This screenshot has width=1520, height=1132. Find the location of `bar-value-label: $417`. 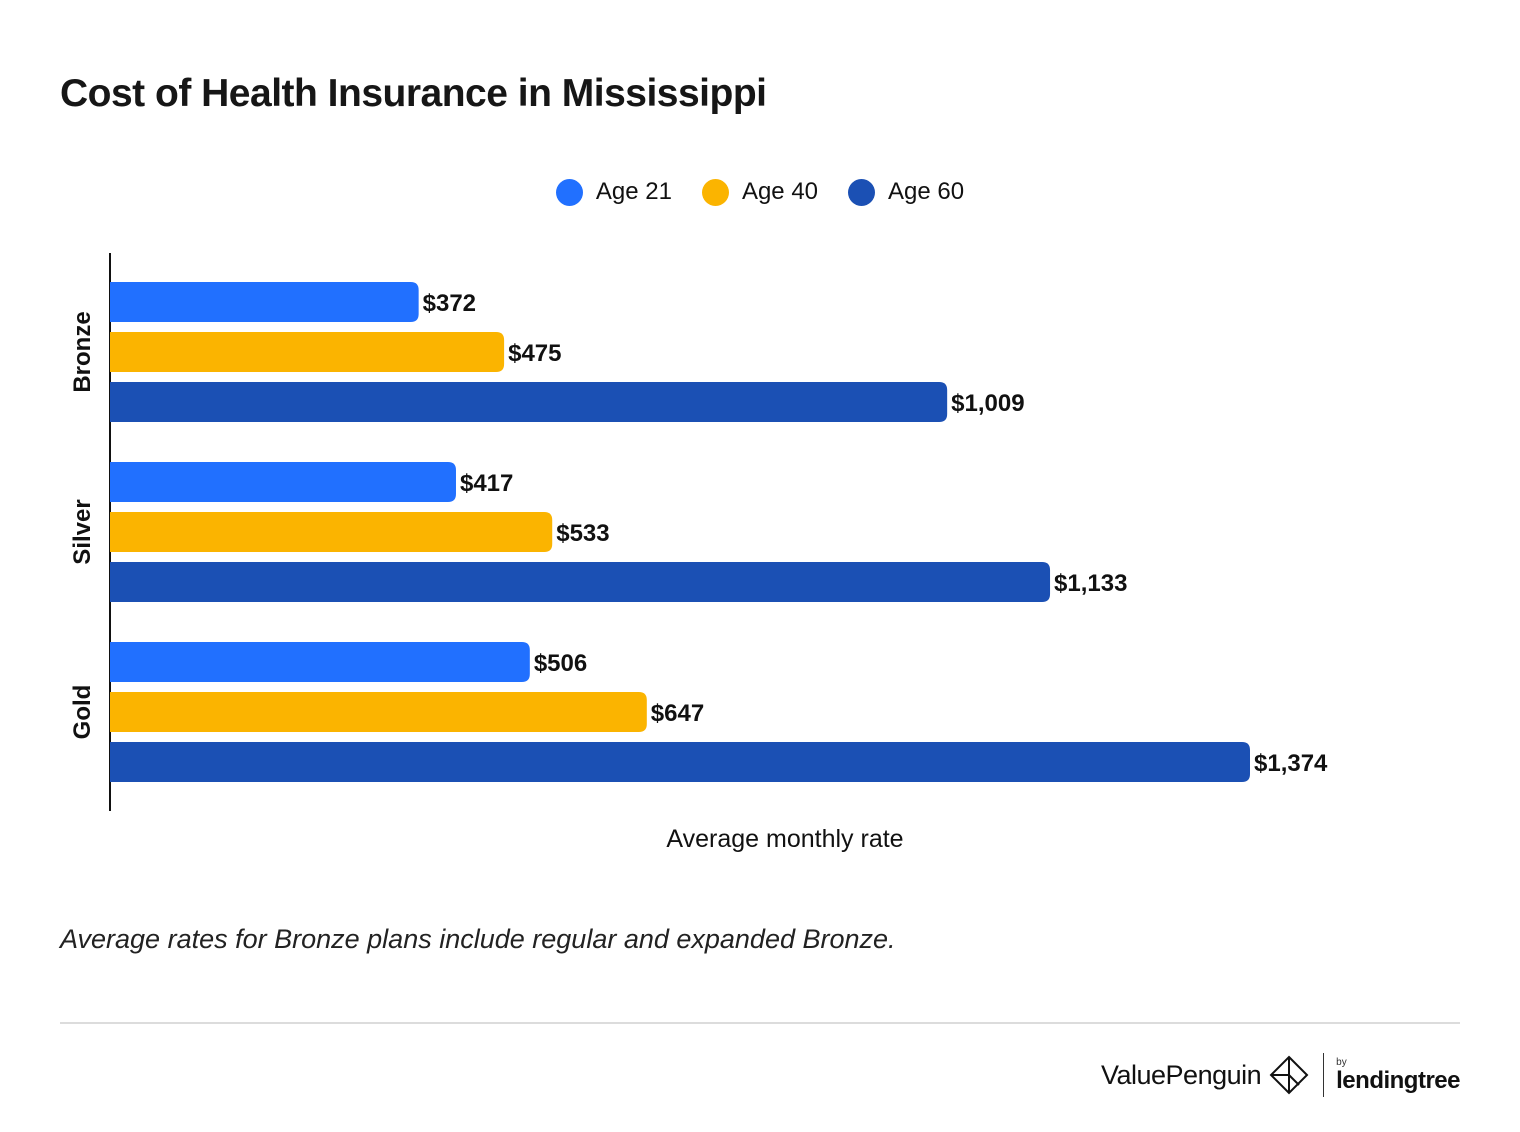

bar-value-label: $417 is located at coordinates (486, 483).